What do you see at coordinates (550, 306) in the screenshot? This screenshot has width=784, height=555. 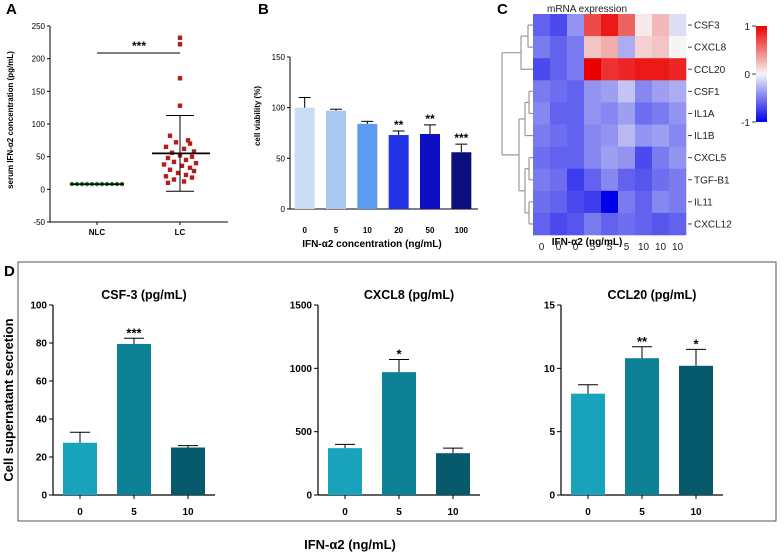 I see `d3-ytick-label: 15` at bounding box center [550, 306].